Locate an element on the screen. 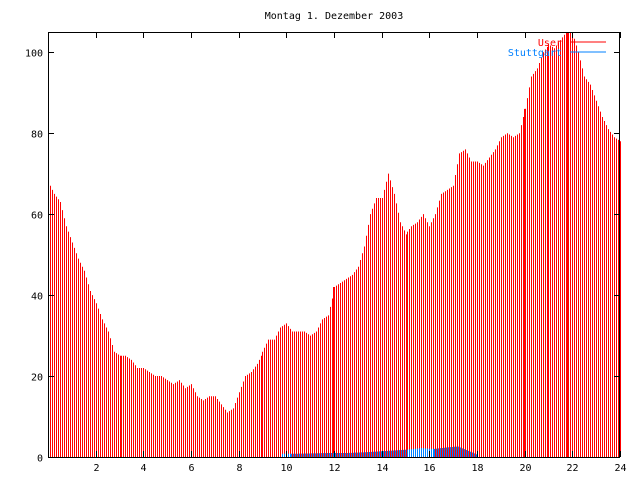 The width and height of the screenshot is (640, 480). y-tick-label: 40 is located at coordinates (37, 297).